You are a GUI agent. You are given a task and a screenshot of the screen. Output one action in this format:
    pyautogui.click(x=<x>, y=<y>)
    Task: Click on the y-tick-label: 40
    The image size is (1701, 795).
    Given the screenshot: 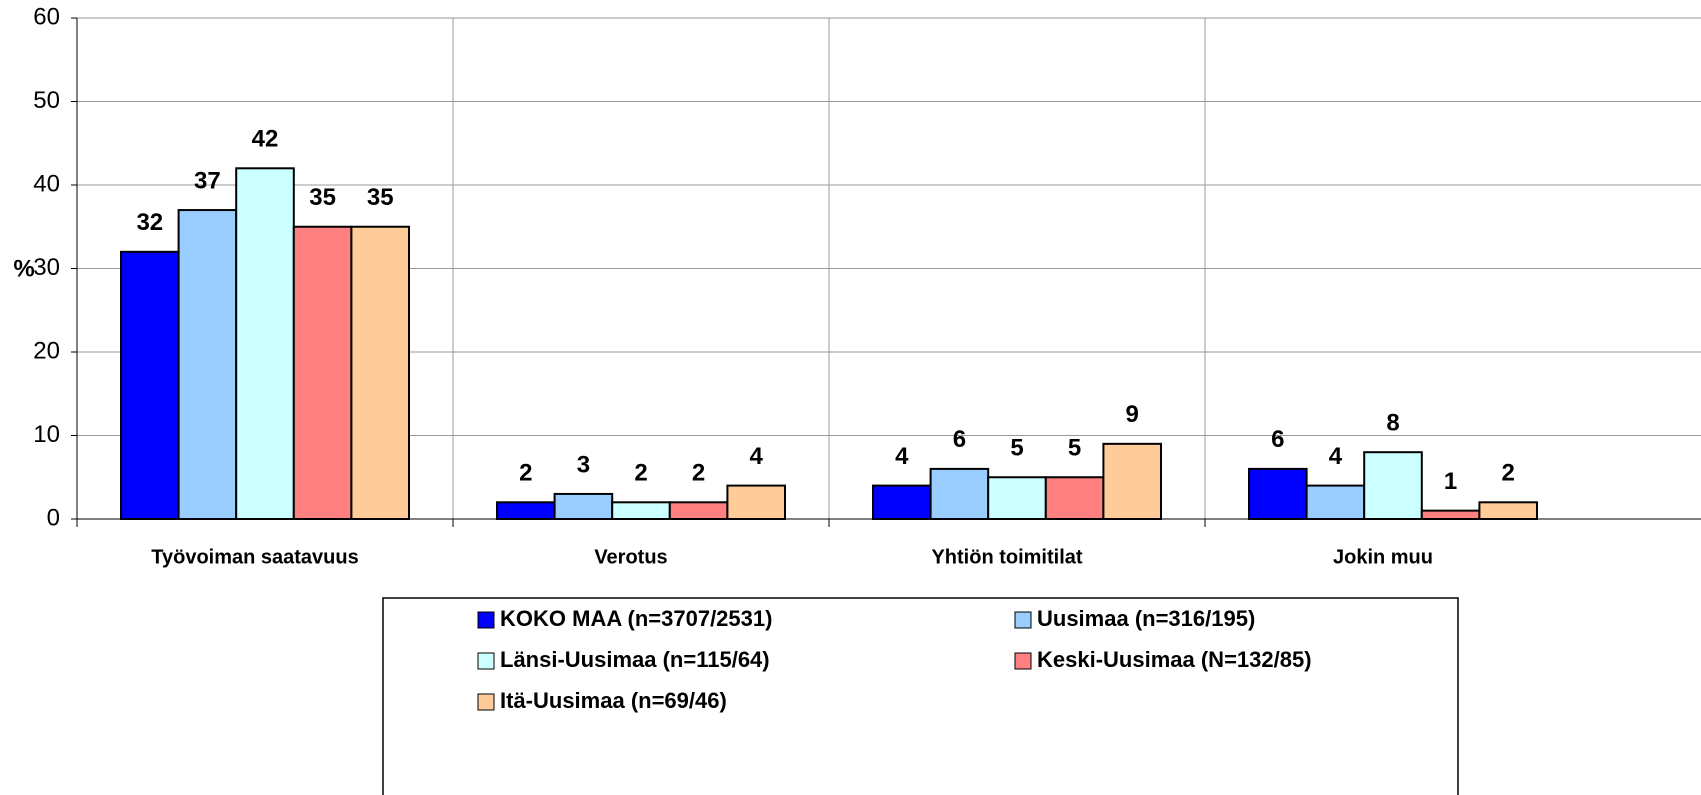 What is the action you would take?
    pyautogui.click(x=46, y=183)
    